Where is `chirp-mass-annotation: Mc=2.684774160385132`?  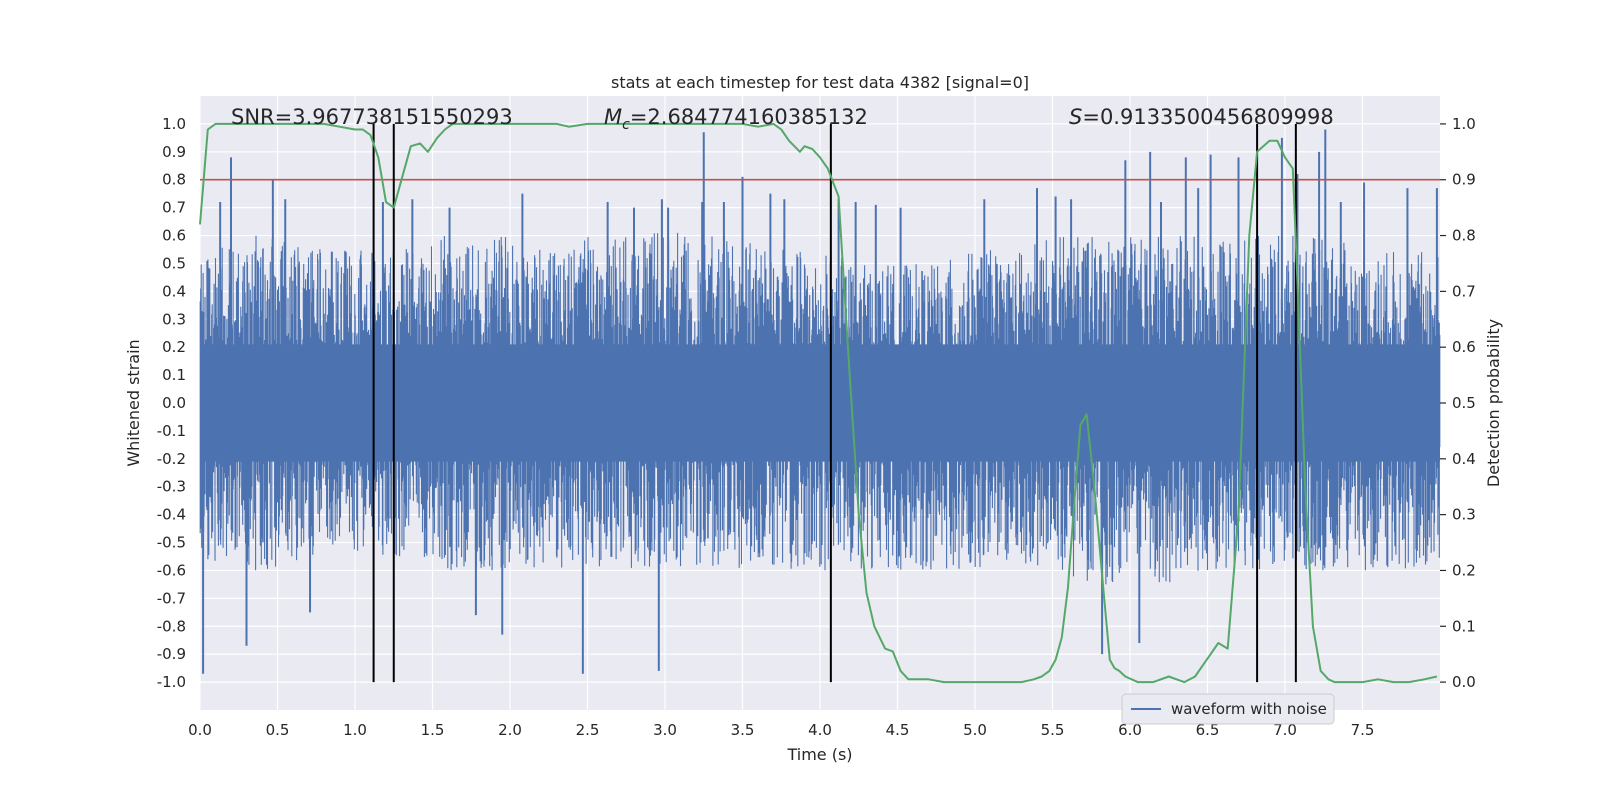 chirp-mass-annotation: Mc=2.684774160385132 is located at coordinates (736, 119).